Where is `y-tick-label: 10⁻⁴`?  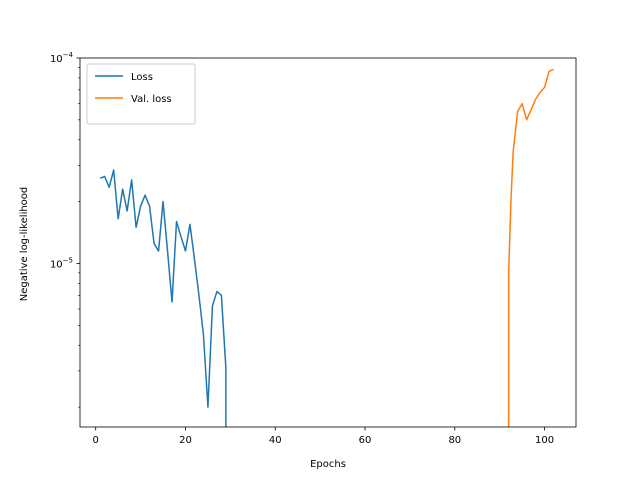 y-tick-label: 10⁻⁴ is located at coordinates (62, 58).